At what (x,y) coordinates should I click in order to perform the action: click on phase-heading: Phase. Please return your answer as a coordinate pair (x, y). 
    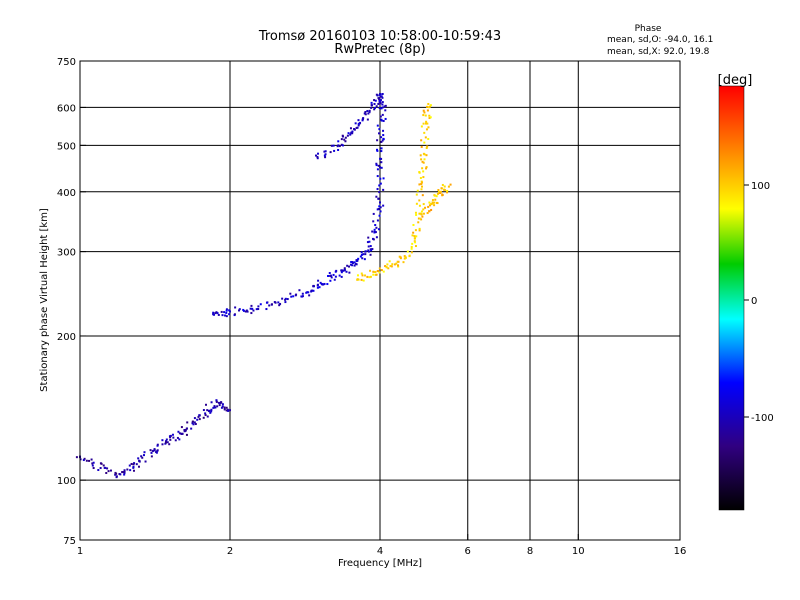
    Looking at the image, I should click on (648, 29).